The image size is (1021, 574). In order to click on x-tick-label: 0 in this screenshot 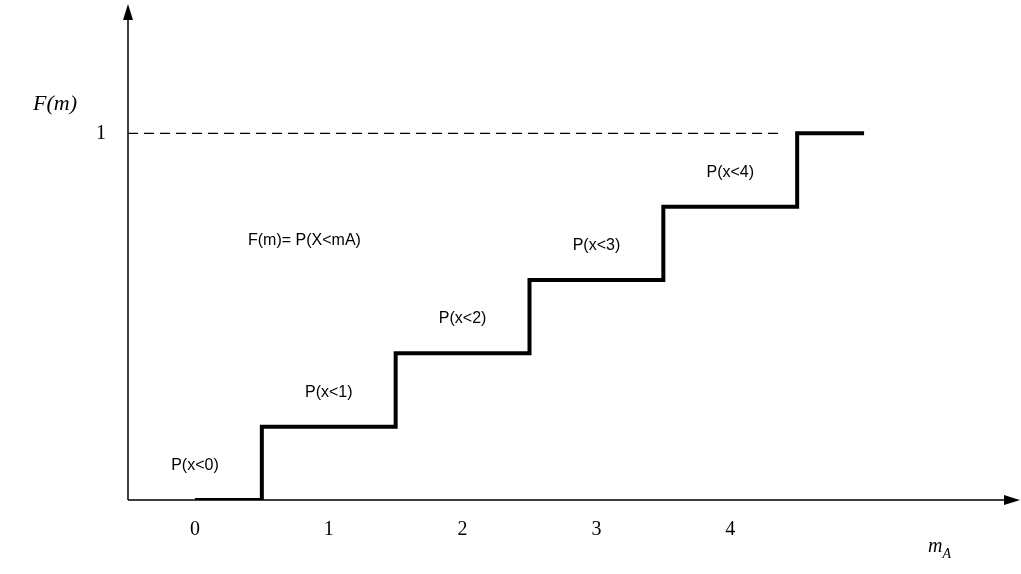, I will do `click(194, 528)`.